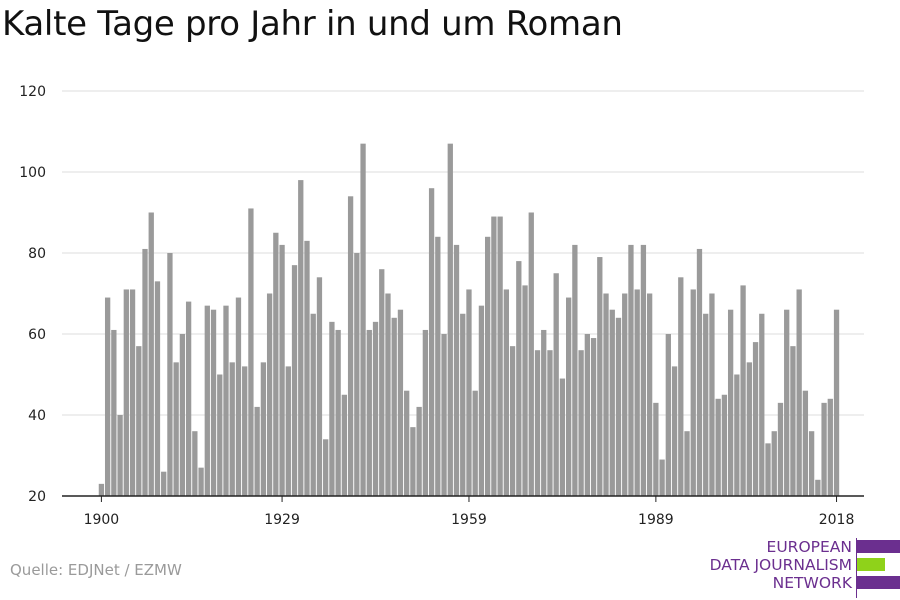 The width and height of the screenshot is (900, 600). I want to click on y-tick-label: 60, so click(37, 335).